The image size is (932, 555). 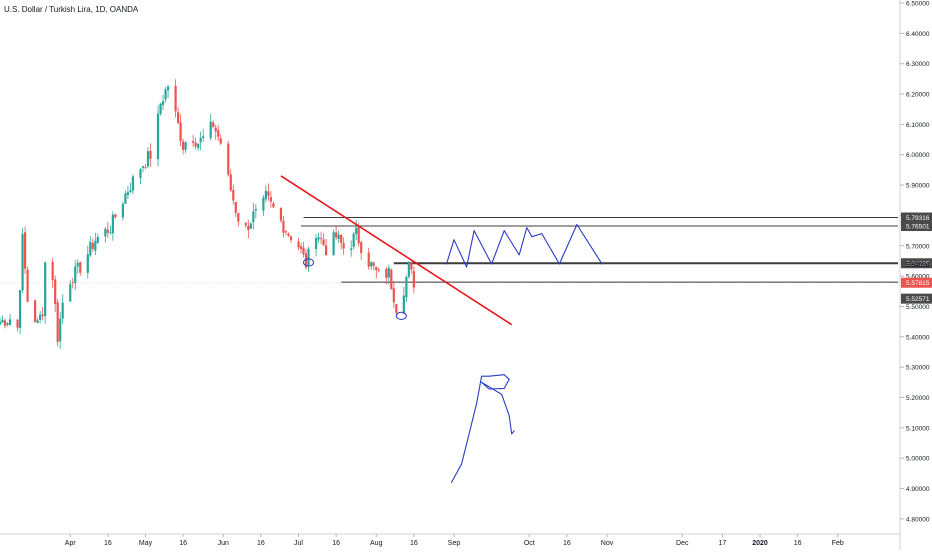 What do you see at coordinates (918, 459) in the screenshot?
I see `y-tick-label: 5.00000` at bounding box center [918, 459].